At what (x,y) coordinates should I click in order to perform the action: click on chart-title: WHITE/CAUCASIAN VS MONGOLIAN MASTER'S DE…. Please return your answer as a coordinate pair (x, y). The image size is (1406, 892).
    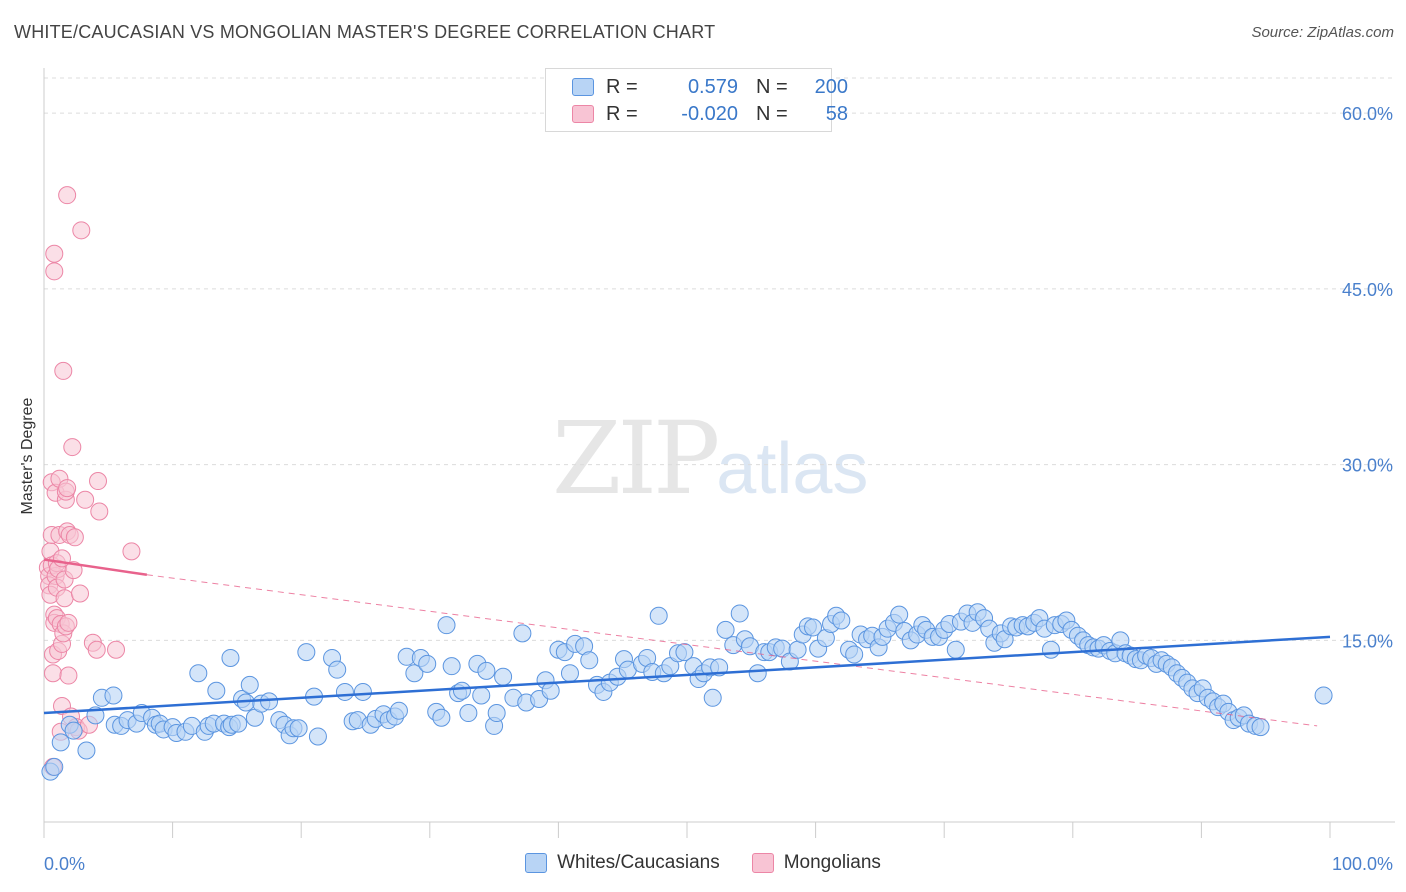
    Looking at the image, I should click on (365, 32).